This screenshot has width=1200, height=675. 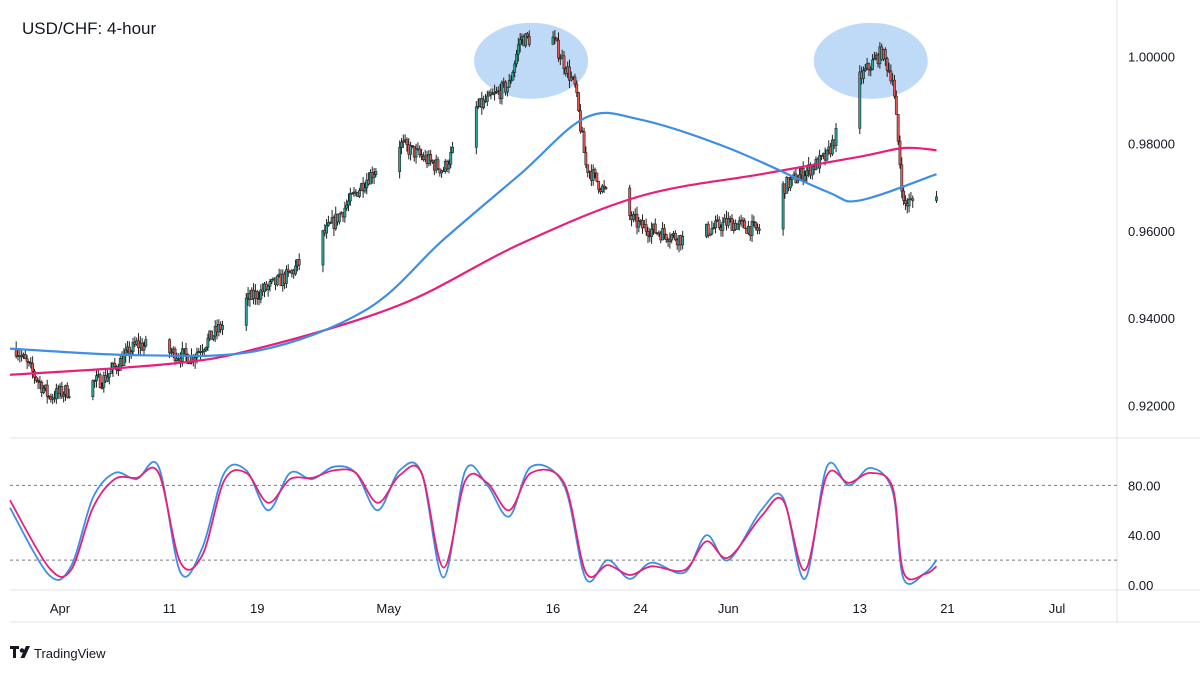 What do you see at coordinates (58, 653) in the screenshot?
I see `brand: TradingView` at bounding box center [58, 653].